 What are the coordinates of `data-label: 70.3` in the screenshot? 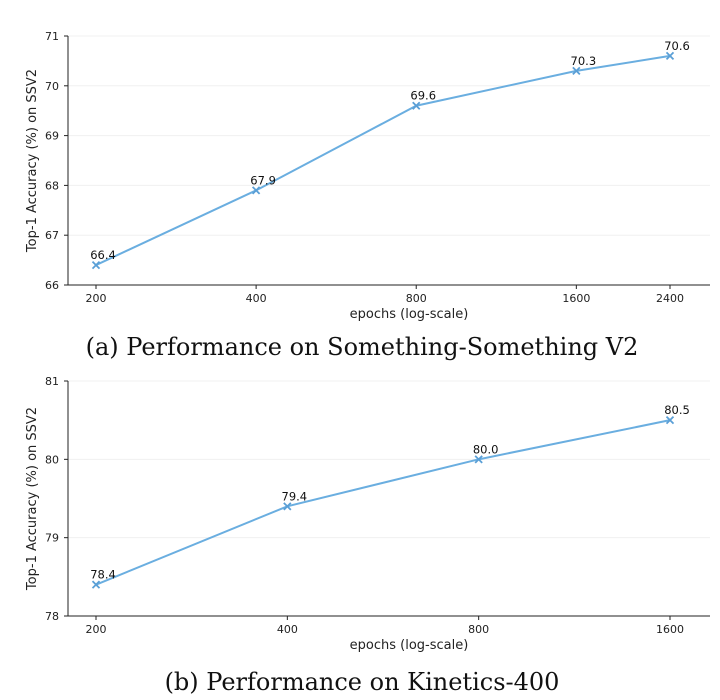 It's located at (584, 61).